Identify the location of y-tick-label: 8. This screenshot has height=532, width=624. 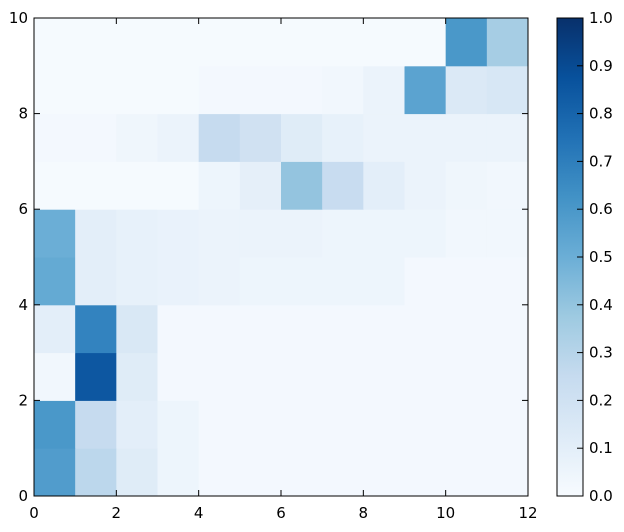
(23, 114).